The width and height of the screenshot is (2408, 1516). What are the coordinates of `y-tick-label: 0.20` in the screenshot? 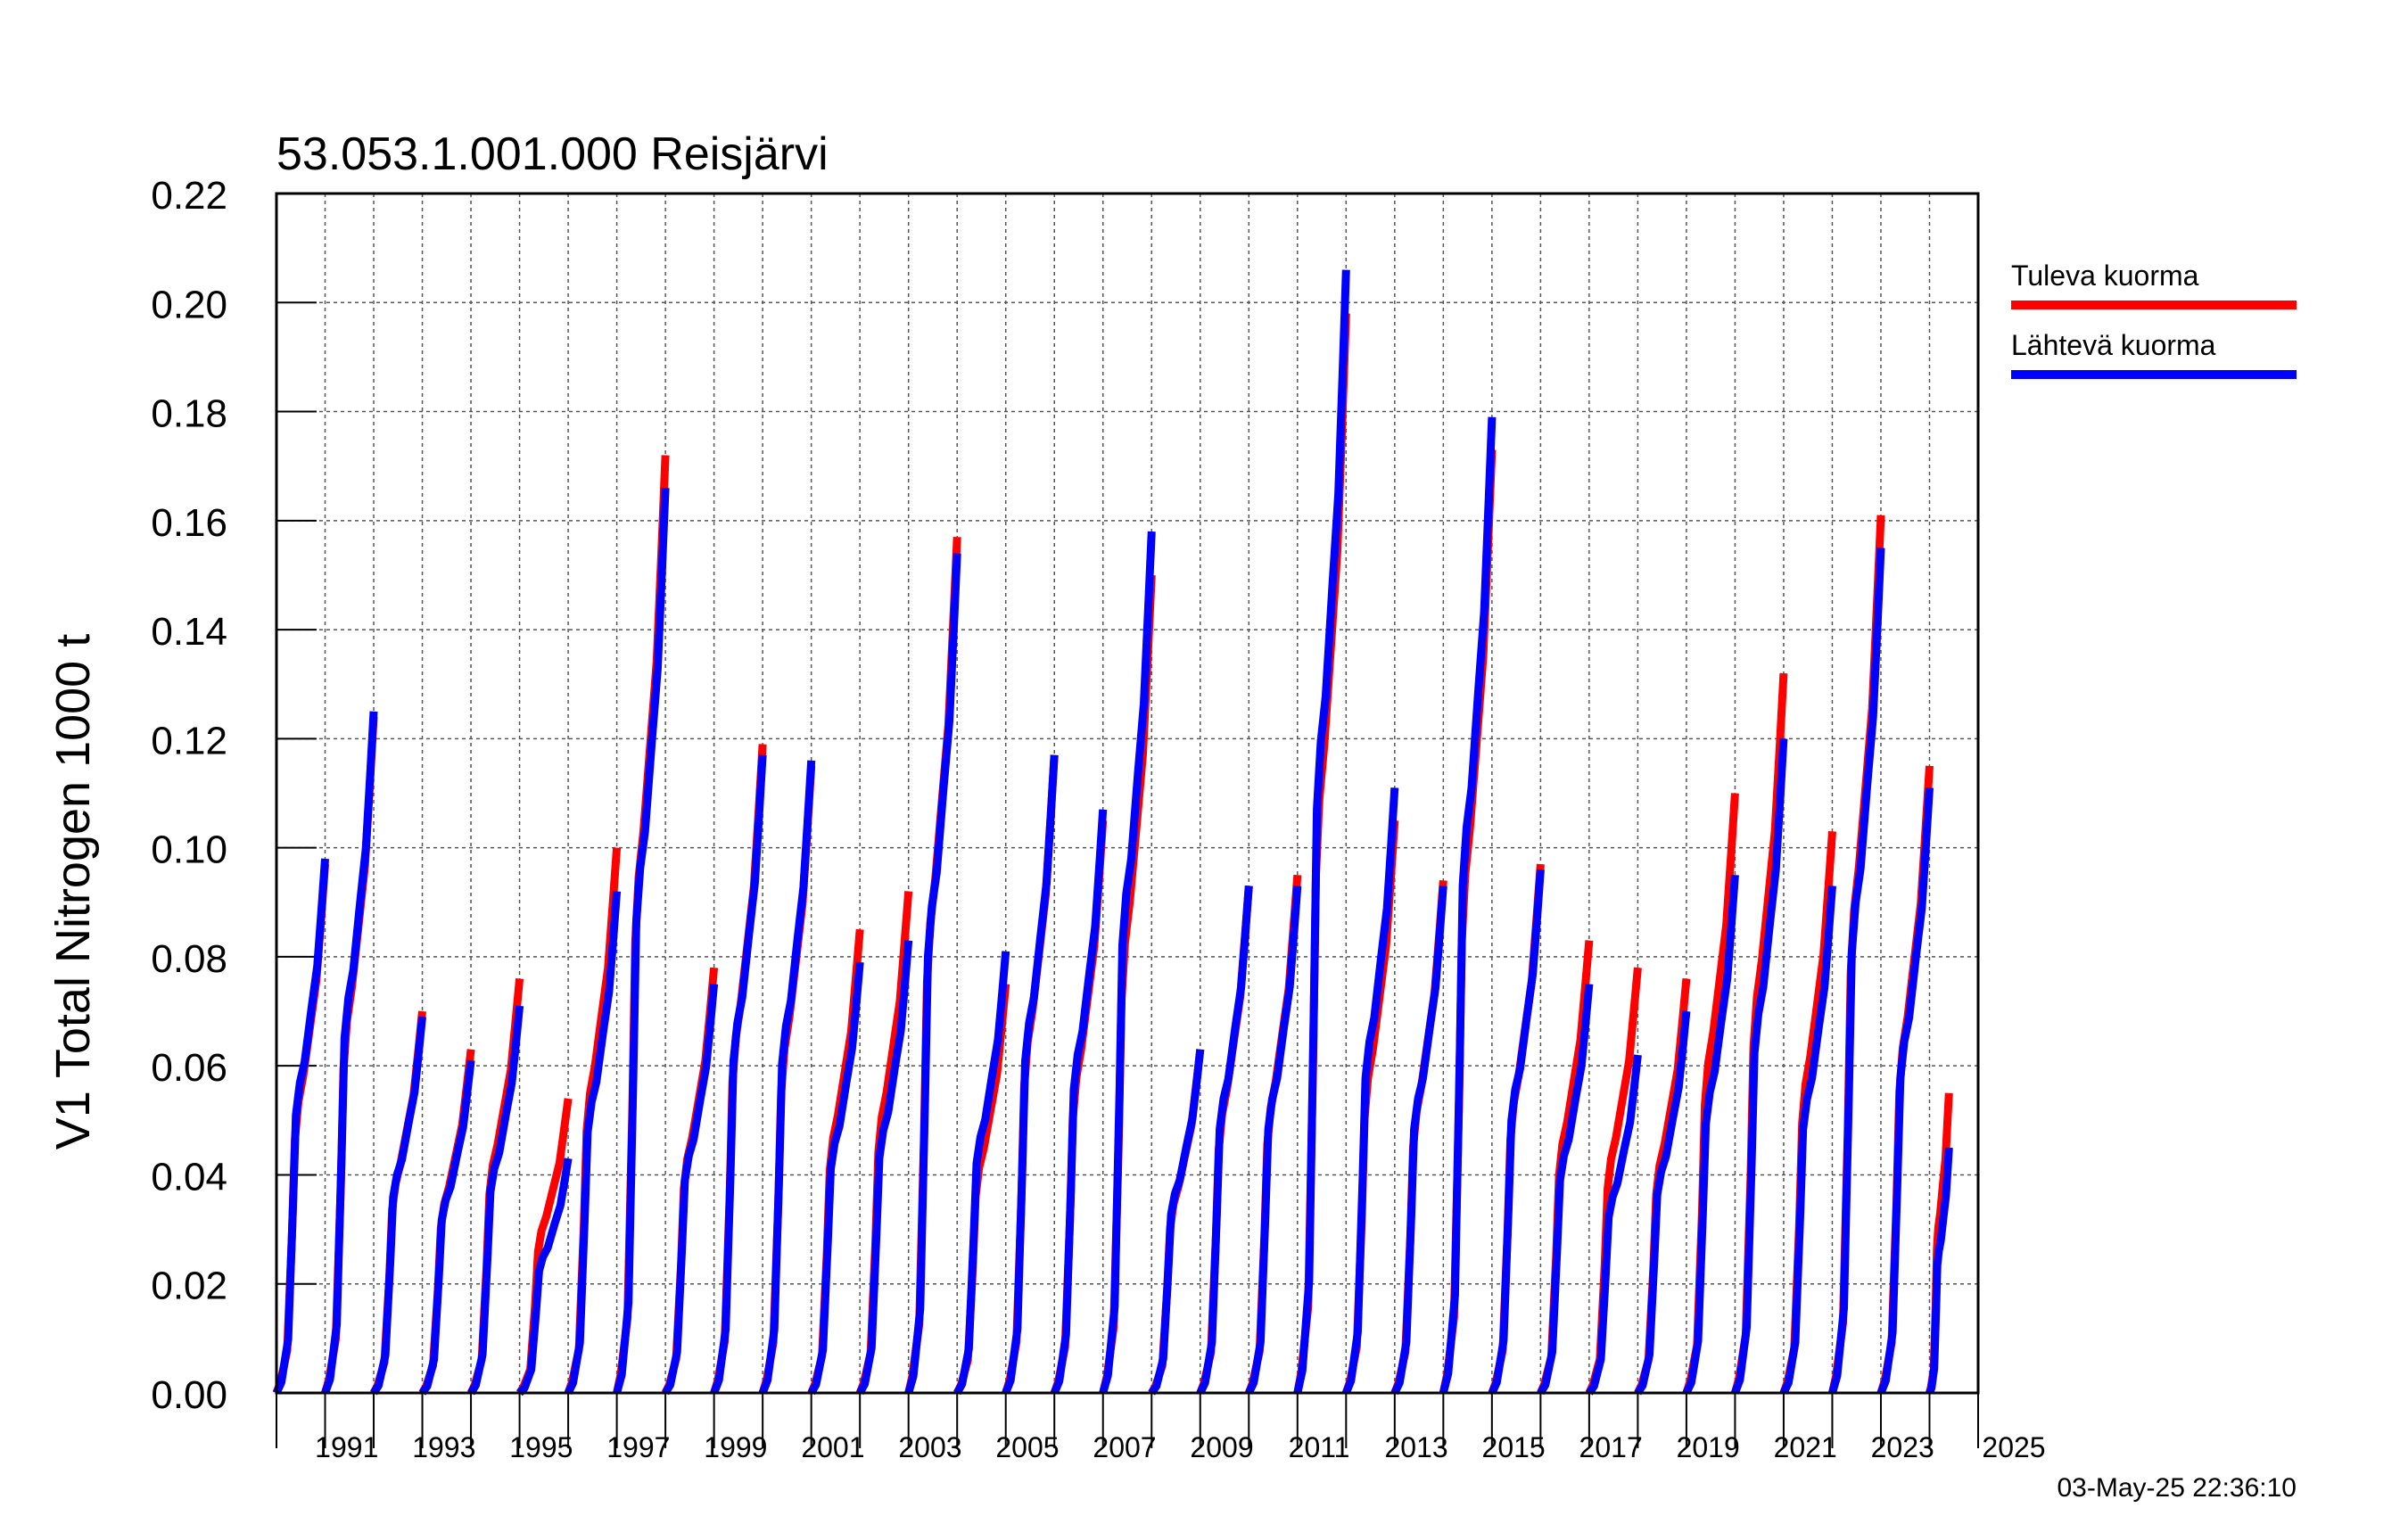 It's located at (189, 304).